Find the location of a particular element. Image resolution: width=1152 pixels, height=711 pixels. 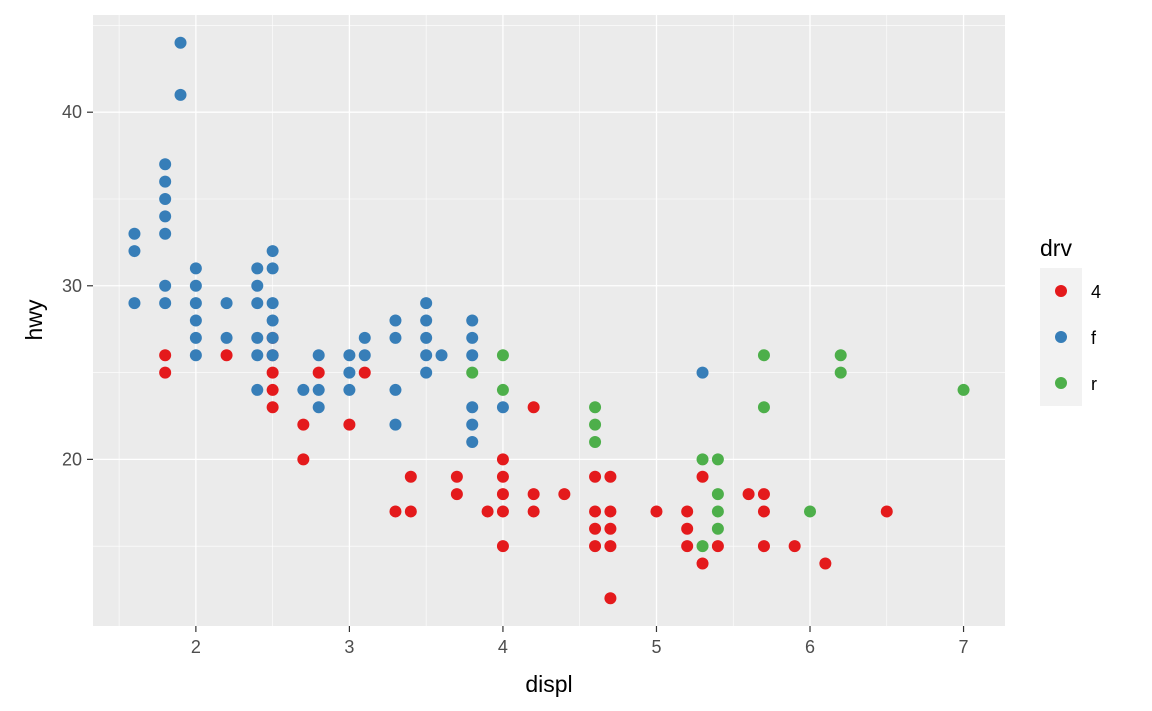

y-axis-title: hwy is located at coordinates (34, 319).